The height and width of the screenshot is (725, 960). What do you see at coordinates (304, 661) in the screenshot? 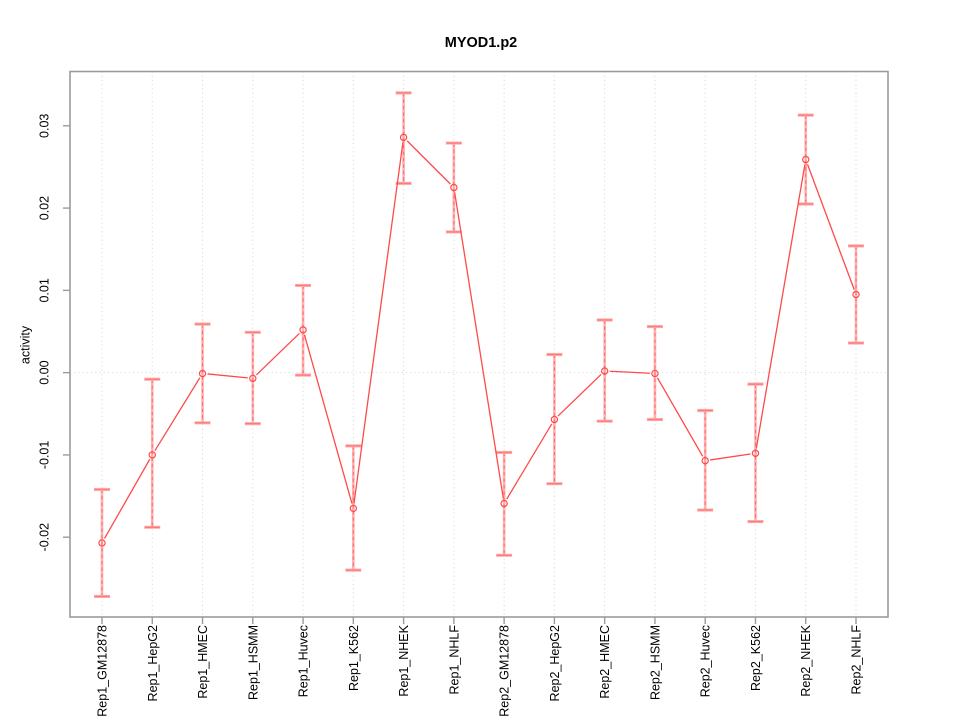
I see `x-tick-label: Rep1_Huvec` at bounding box center [304, 661].